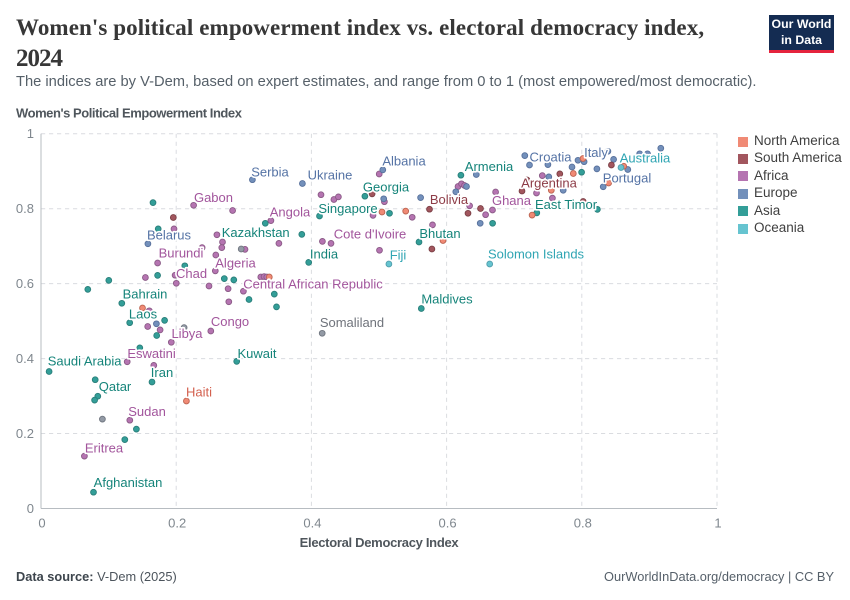 The height and width of the screenshot is (600, 850). I want to click on svg-text: East Timor, so click(566, 204).